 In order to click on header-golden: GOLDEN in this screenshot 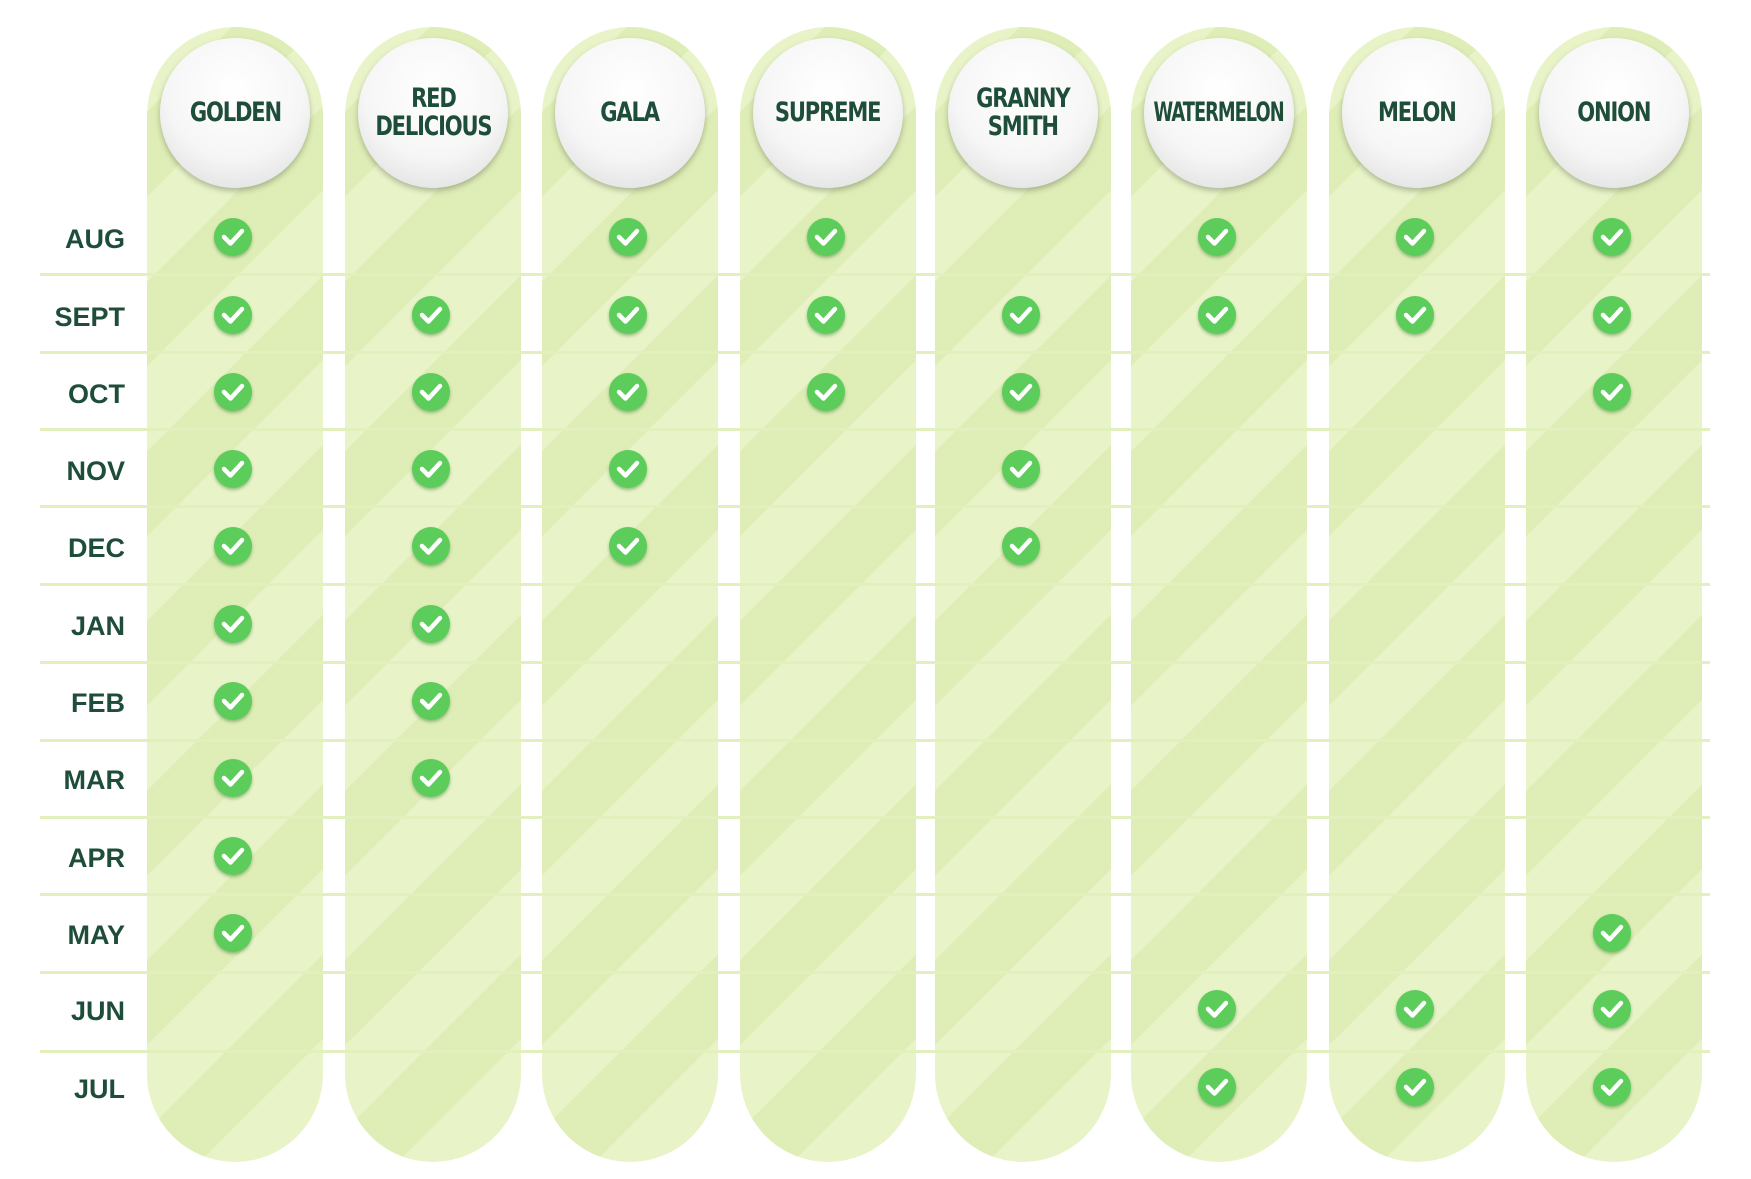, I will do `click(235, 113)`.